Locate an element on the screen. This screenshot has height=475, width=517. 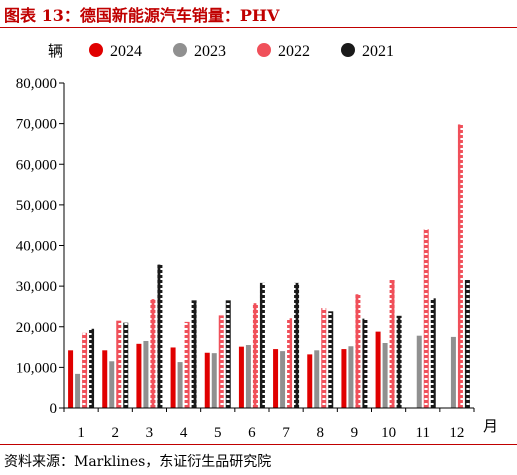
legend-label: 2022 is located at coordinates (294, 51).